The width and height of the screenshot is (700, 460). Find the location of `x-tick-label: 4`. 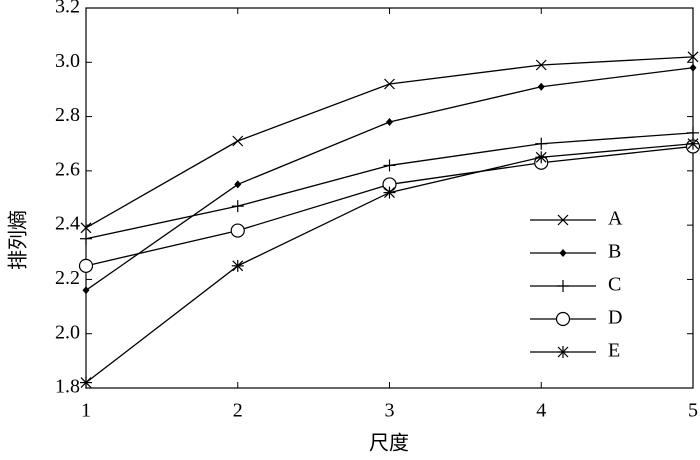

x-tick-label: 4 is located at coordinates (541, 411).